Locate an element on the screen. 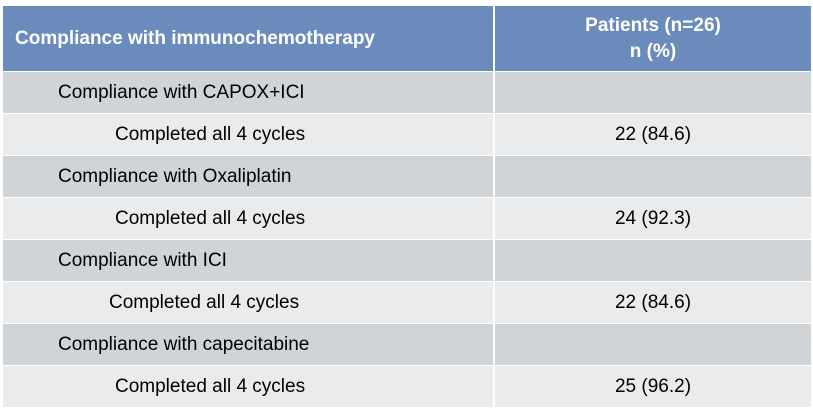  header-patients: Patients (n=26) n (%) is located at coordinates (653, 38).